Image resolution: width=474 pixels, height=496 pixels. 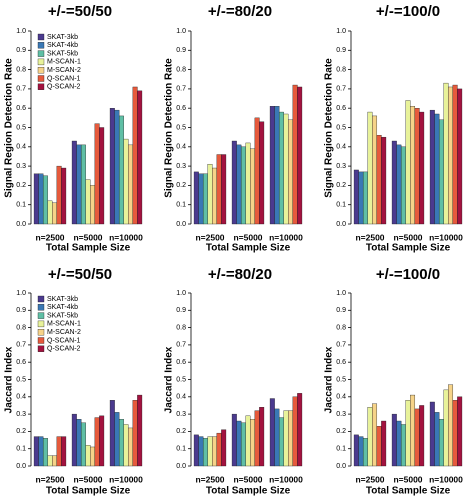 I want to click on legend-label: Q-SCAN-2, so click(x=64, y=349).